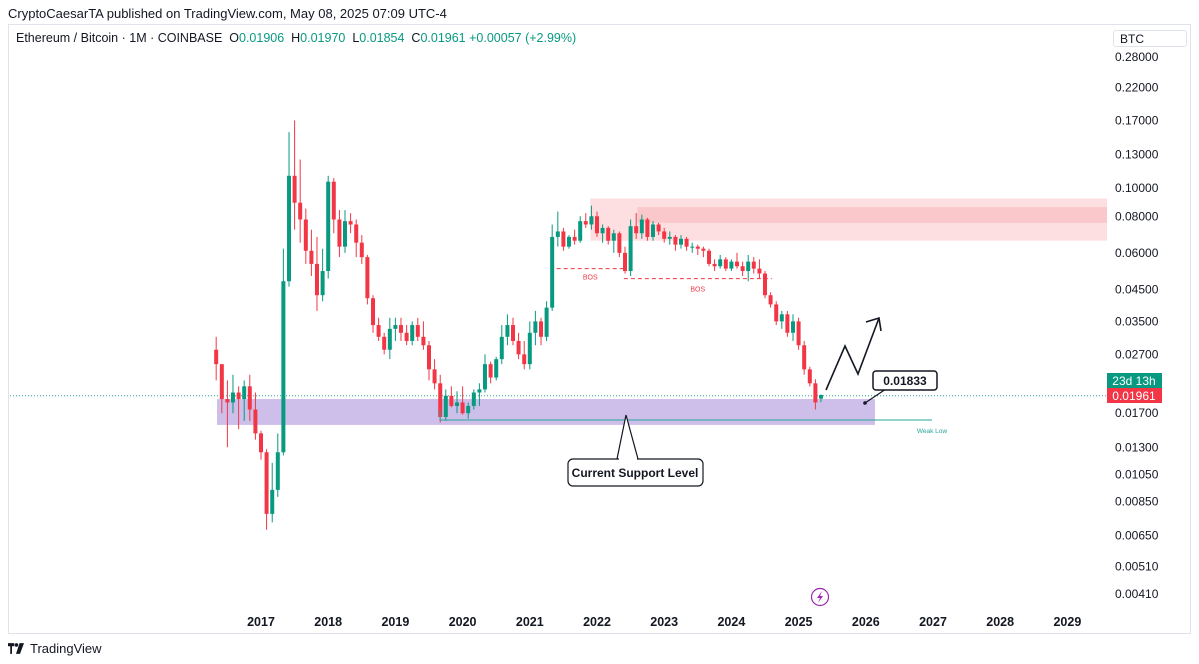 The width and height of the screenshot is (1199, 664). I want to click on close-value: 0.01961, so click(443, 38).